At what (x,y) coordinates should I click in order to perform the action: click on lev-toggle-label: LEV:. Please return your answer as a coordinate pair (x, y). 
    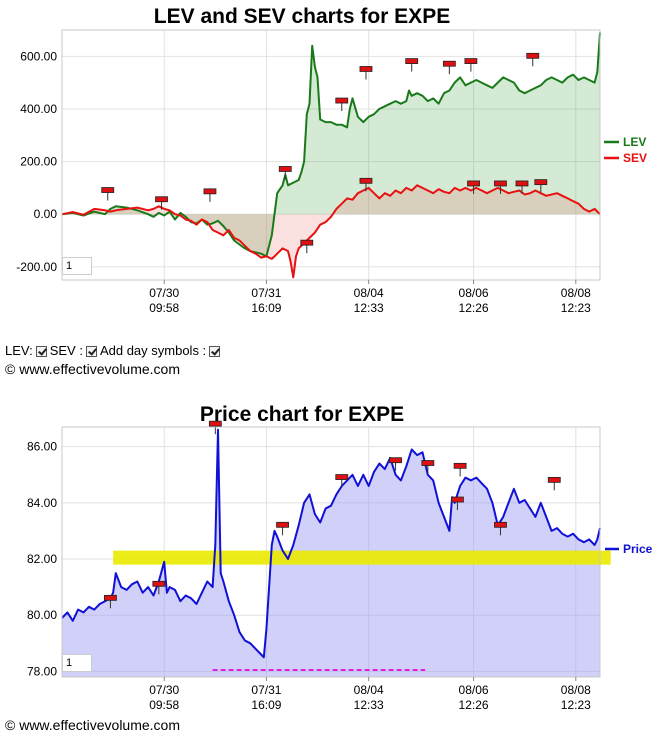
    Looking at the image, I should click on (19, 350).